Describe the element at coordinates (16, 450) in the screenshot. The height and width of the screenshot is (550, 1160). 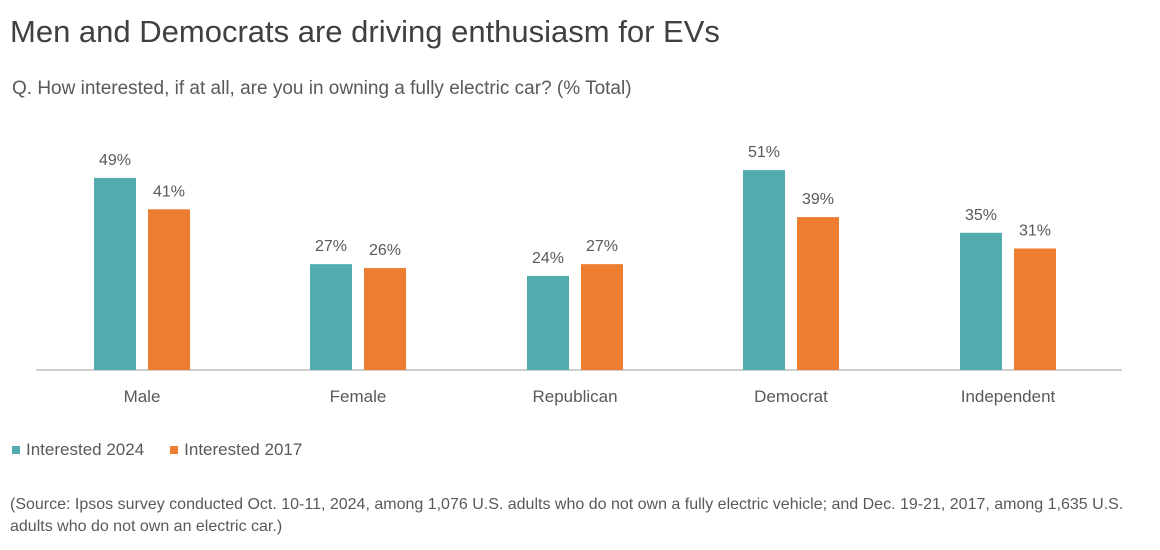
I see `legend-swatch-2024` at that location.